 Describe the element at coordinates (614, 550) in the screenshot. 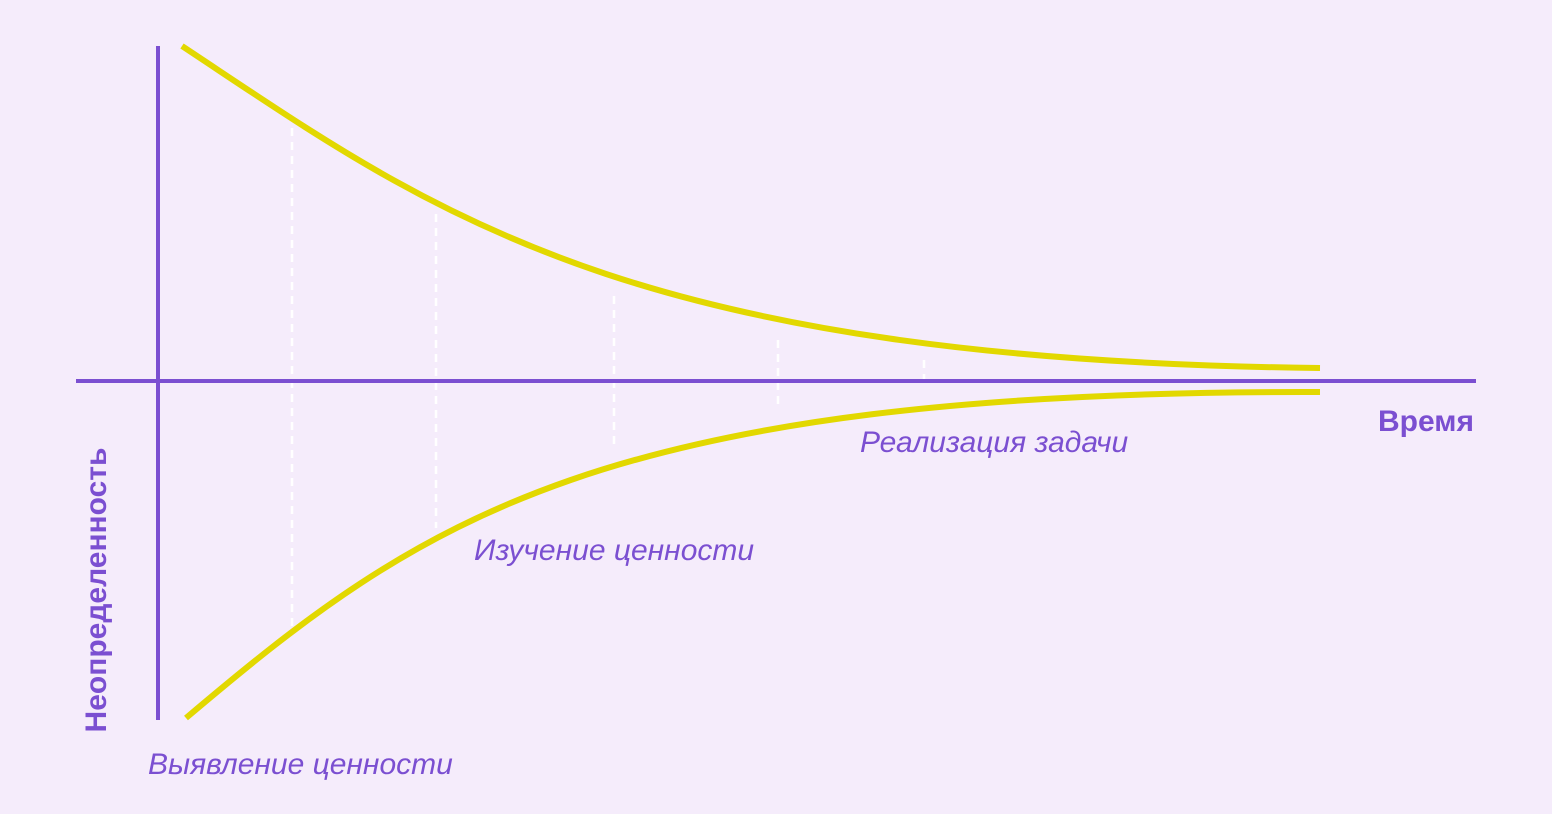

I see `phase-label-exploration: Изучение ценности` at that location.